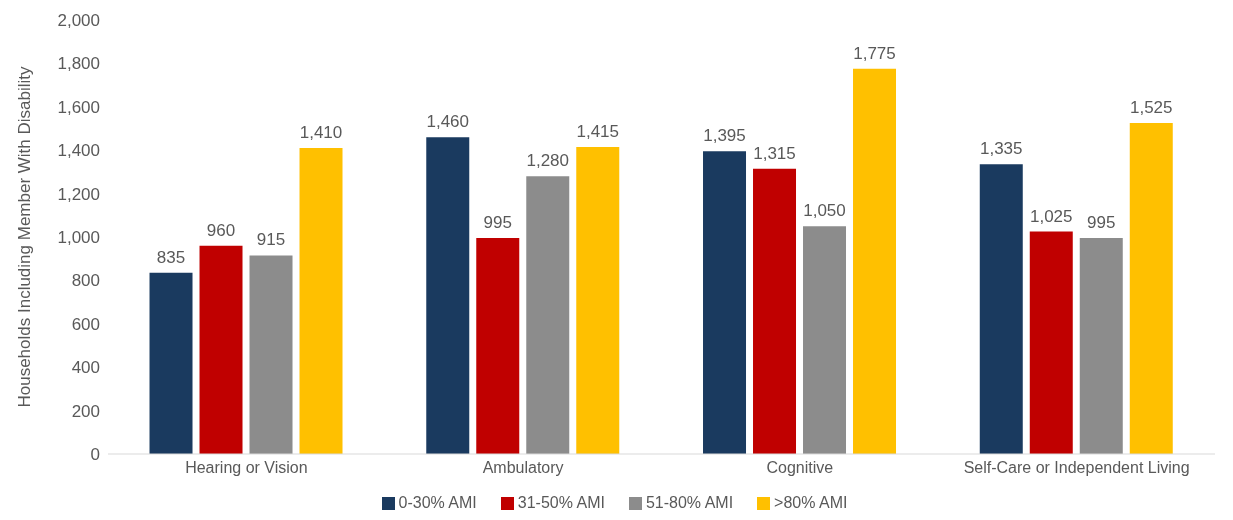  What do you see at coordinates (78, 21) in the screenshot?
I see `y-tick-label: 2,000` at bounding box center [78, 21].